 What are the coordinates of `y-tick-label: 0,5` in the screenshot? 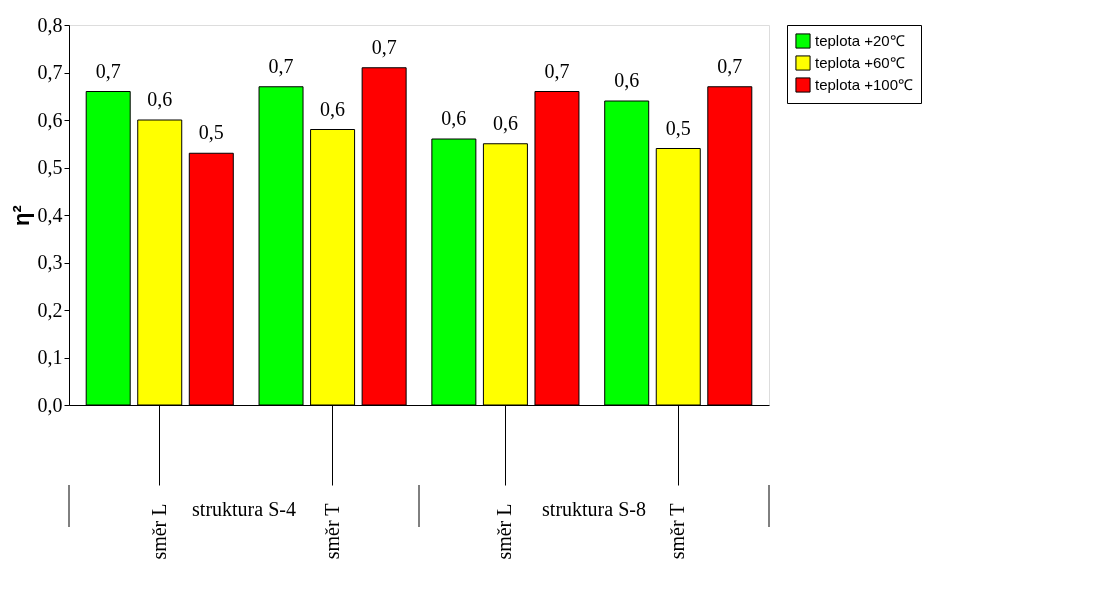 It's located at (50, 167).